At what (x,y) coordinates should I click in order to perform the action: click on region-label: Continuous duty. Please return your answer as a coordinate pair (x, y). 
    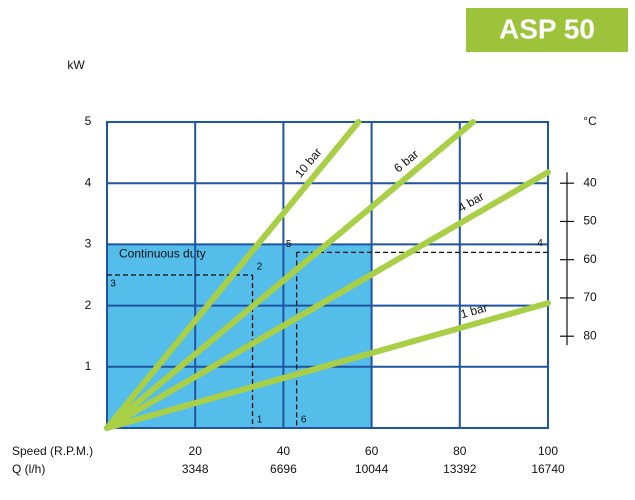
    Looking at the image, I should click on (162, 254).